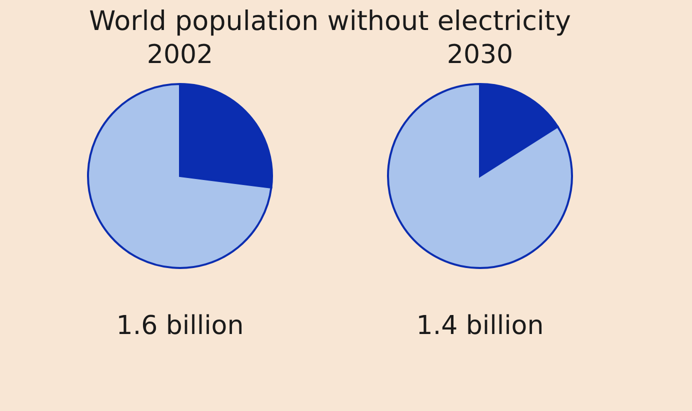  Describe the element at coordinates (480, 326) in the screenshot. I see `text: 1.4 billion` at that location.